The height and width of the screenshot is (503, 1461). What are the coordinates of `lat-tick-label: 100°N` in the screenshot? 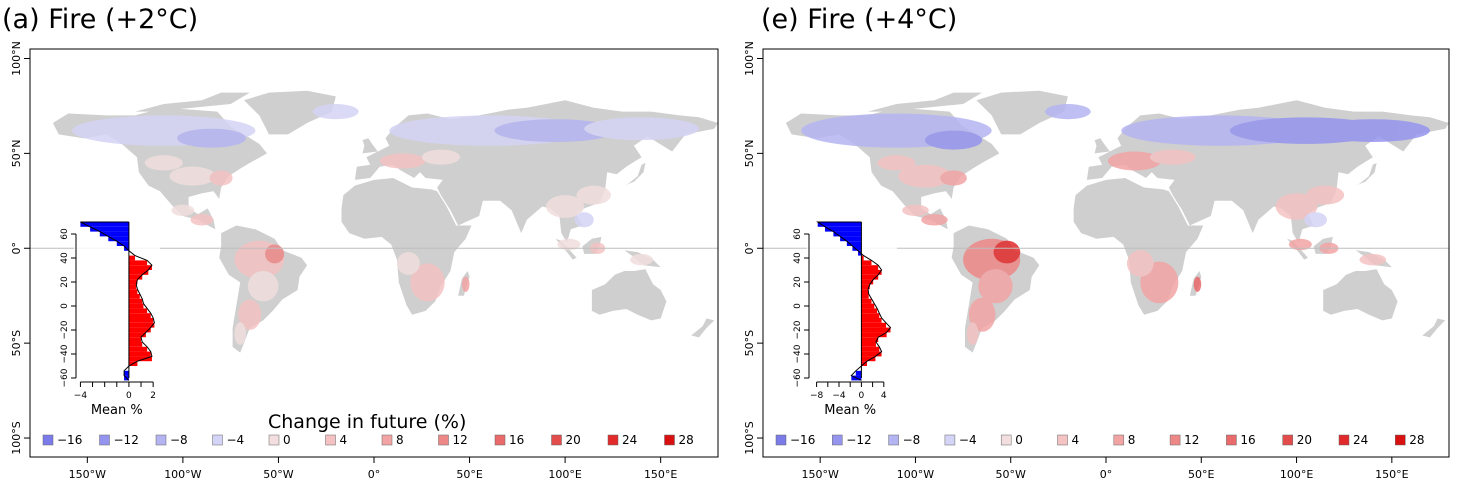 It's located at (16, 58).